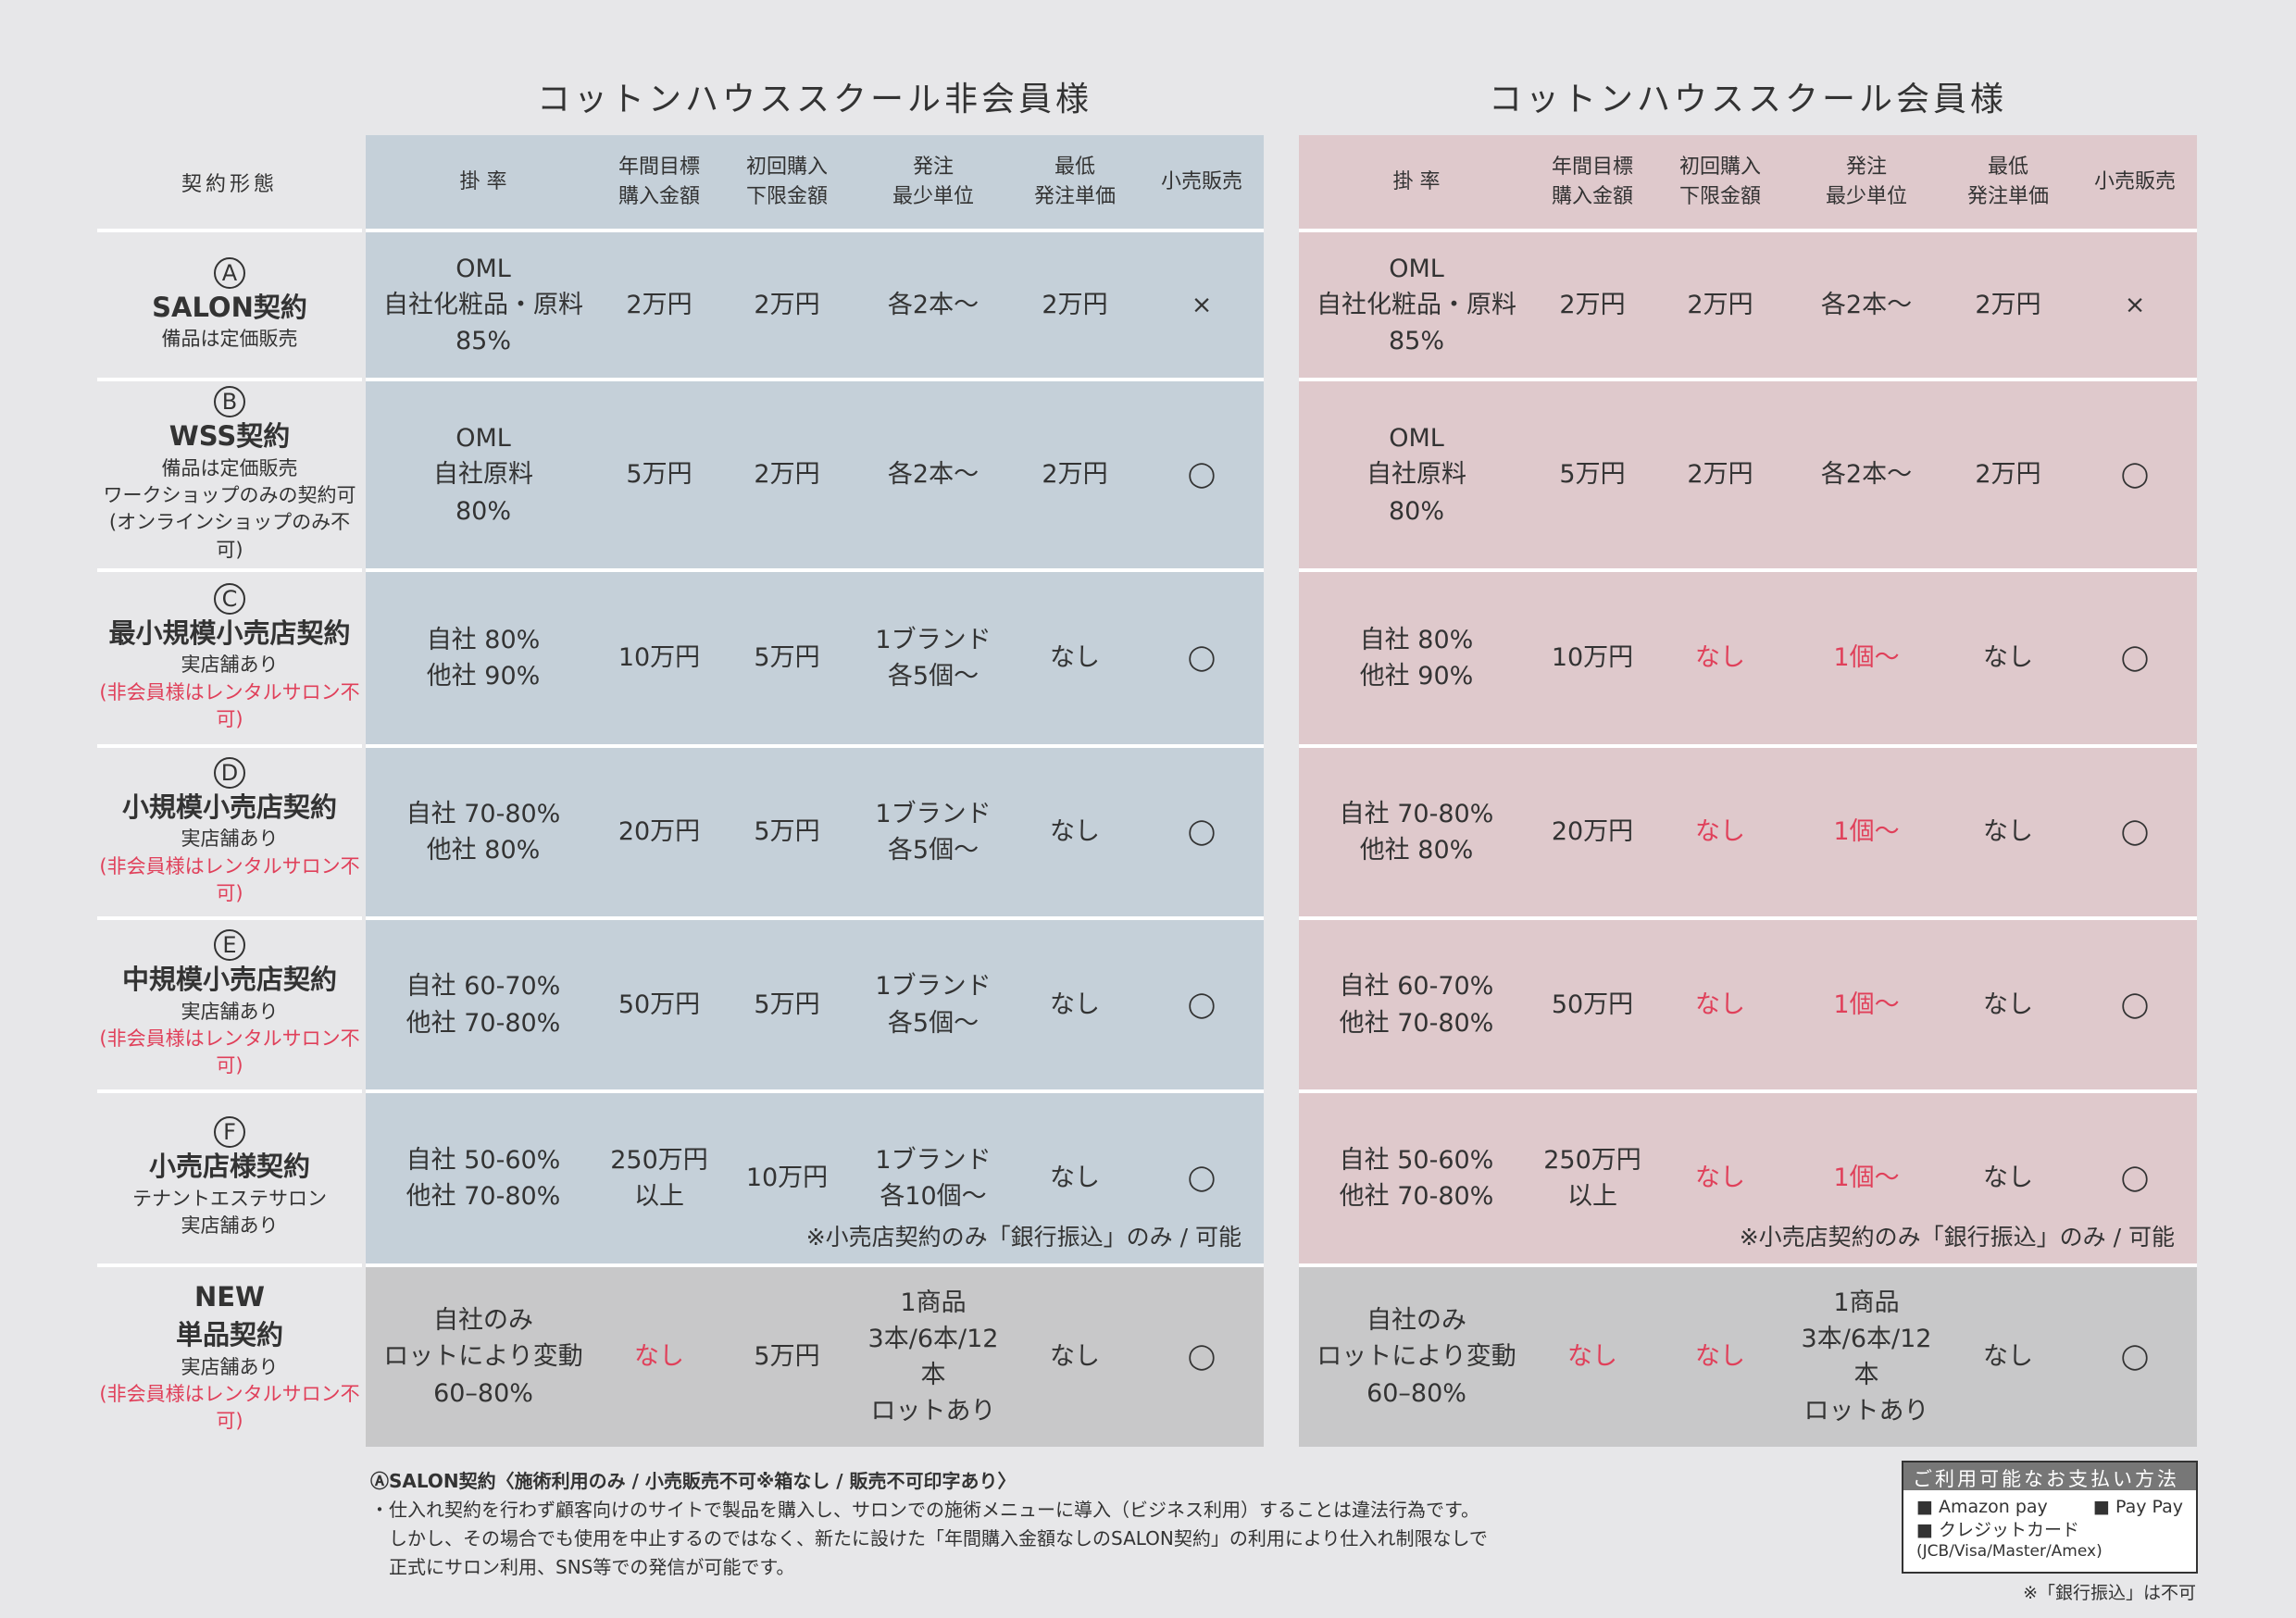 The height and width of the screenshot is (1618, 2296). What do you see at coordinates (229, 656) in the screenshot?
I see `contract-label: C 最小規模小売店契約 実店舗あり (非会員様はレンタルサロン不可)` at bounding box center [229, 656].